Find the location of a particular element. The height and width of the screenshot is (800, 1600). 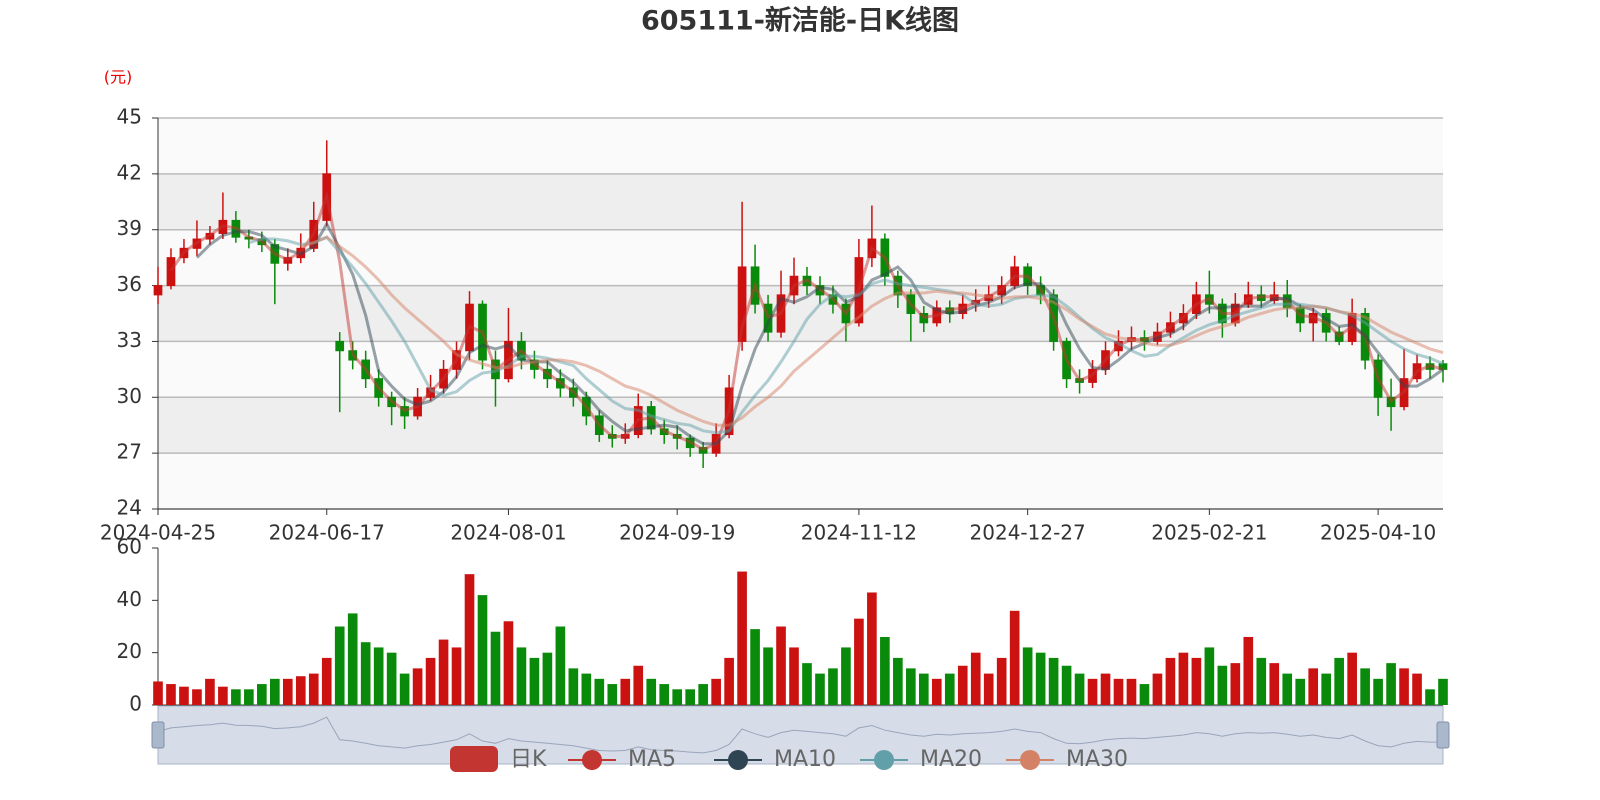

legend-label: MA5 is located at coordinates (652, 759).